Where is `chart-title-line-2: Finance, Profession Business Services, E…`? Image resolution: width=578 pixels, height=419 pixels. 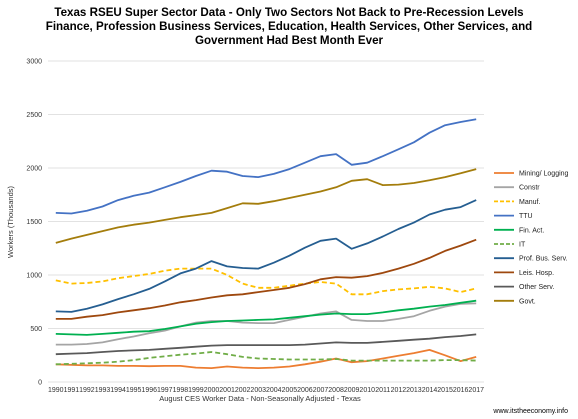
chart-title-line-2: Finance, Profession Business Services, E… is located at coordinates (289, 26).